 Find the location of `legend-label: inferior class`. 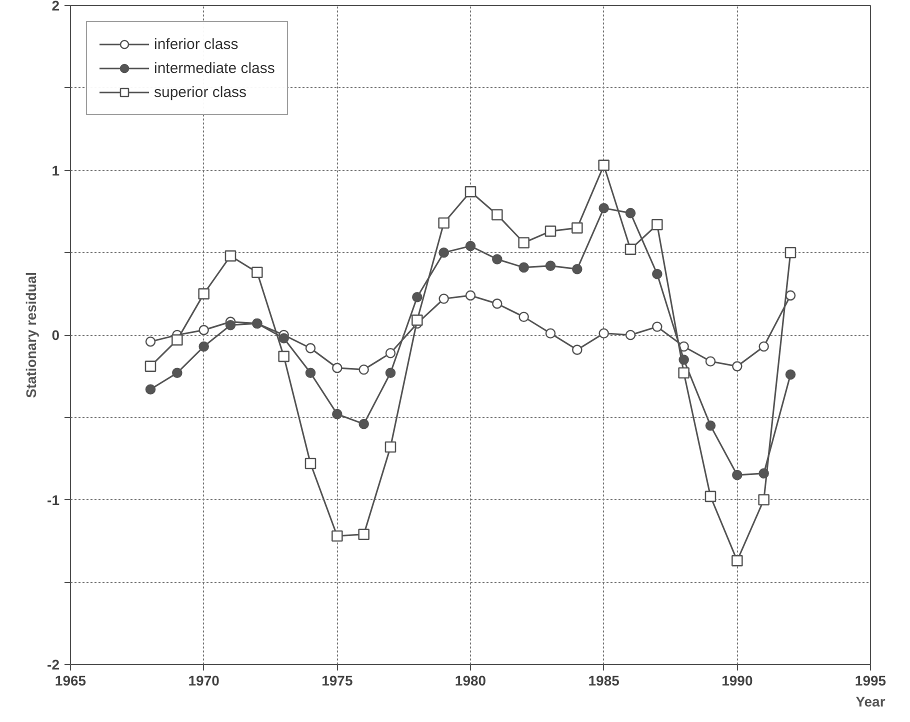

legend-label: inferior class is located at coordinates (196, 44).